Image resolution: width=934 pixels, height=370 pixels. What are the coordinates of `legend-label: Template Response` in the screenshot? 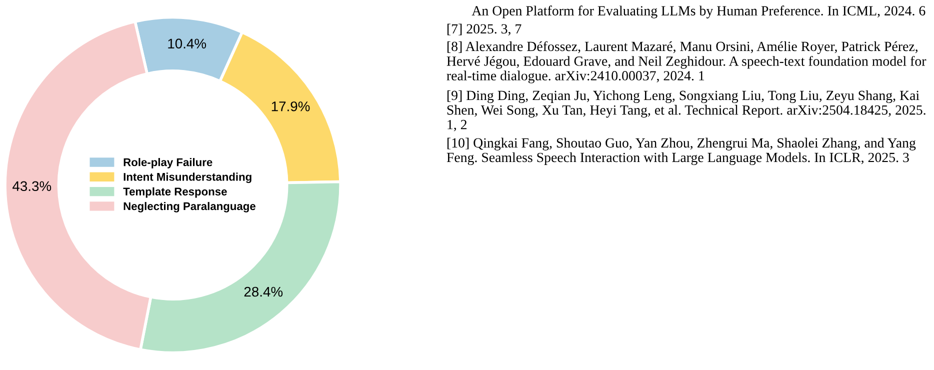 It's located at (175, 192).